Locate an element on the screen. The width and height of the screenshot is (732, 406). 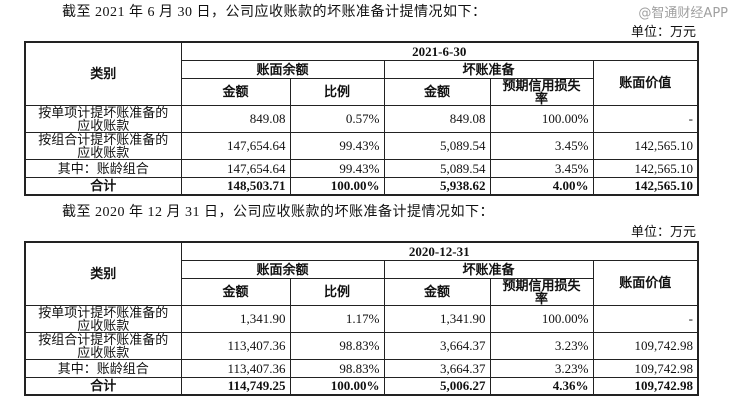
watermark: @智通财经APP is located at coordinates (683, 13).